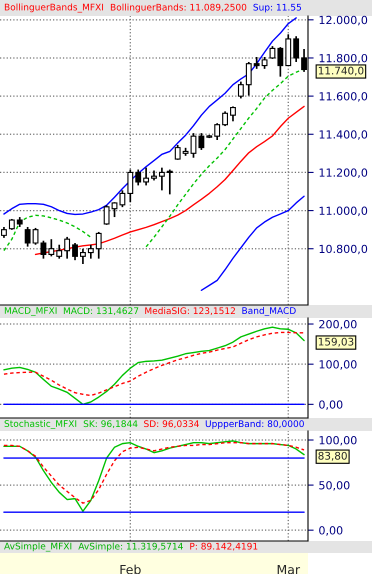  I want to click on text: AvSimple_MFXI, so click(38, 547).